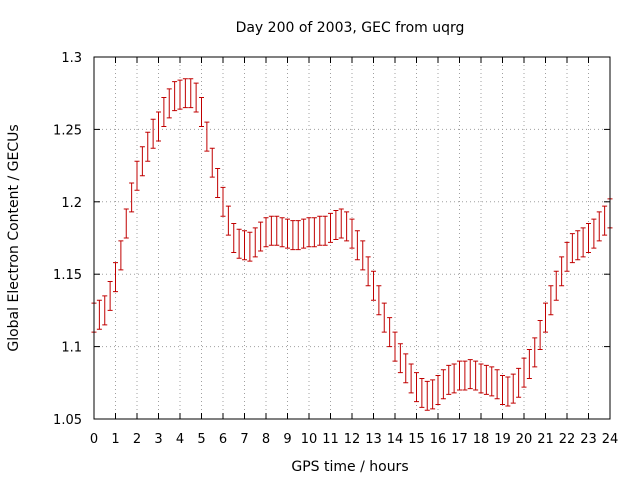 This screenshot has width=640, height=480. What do you see at coordinates (67, 420) in the screenshot?
I see `y-tick-label: 1.05` at bounding box center [67, 420].